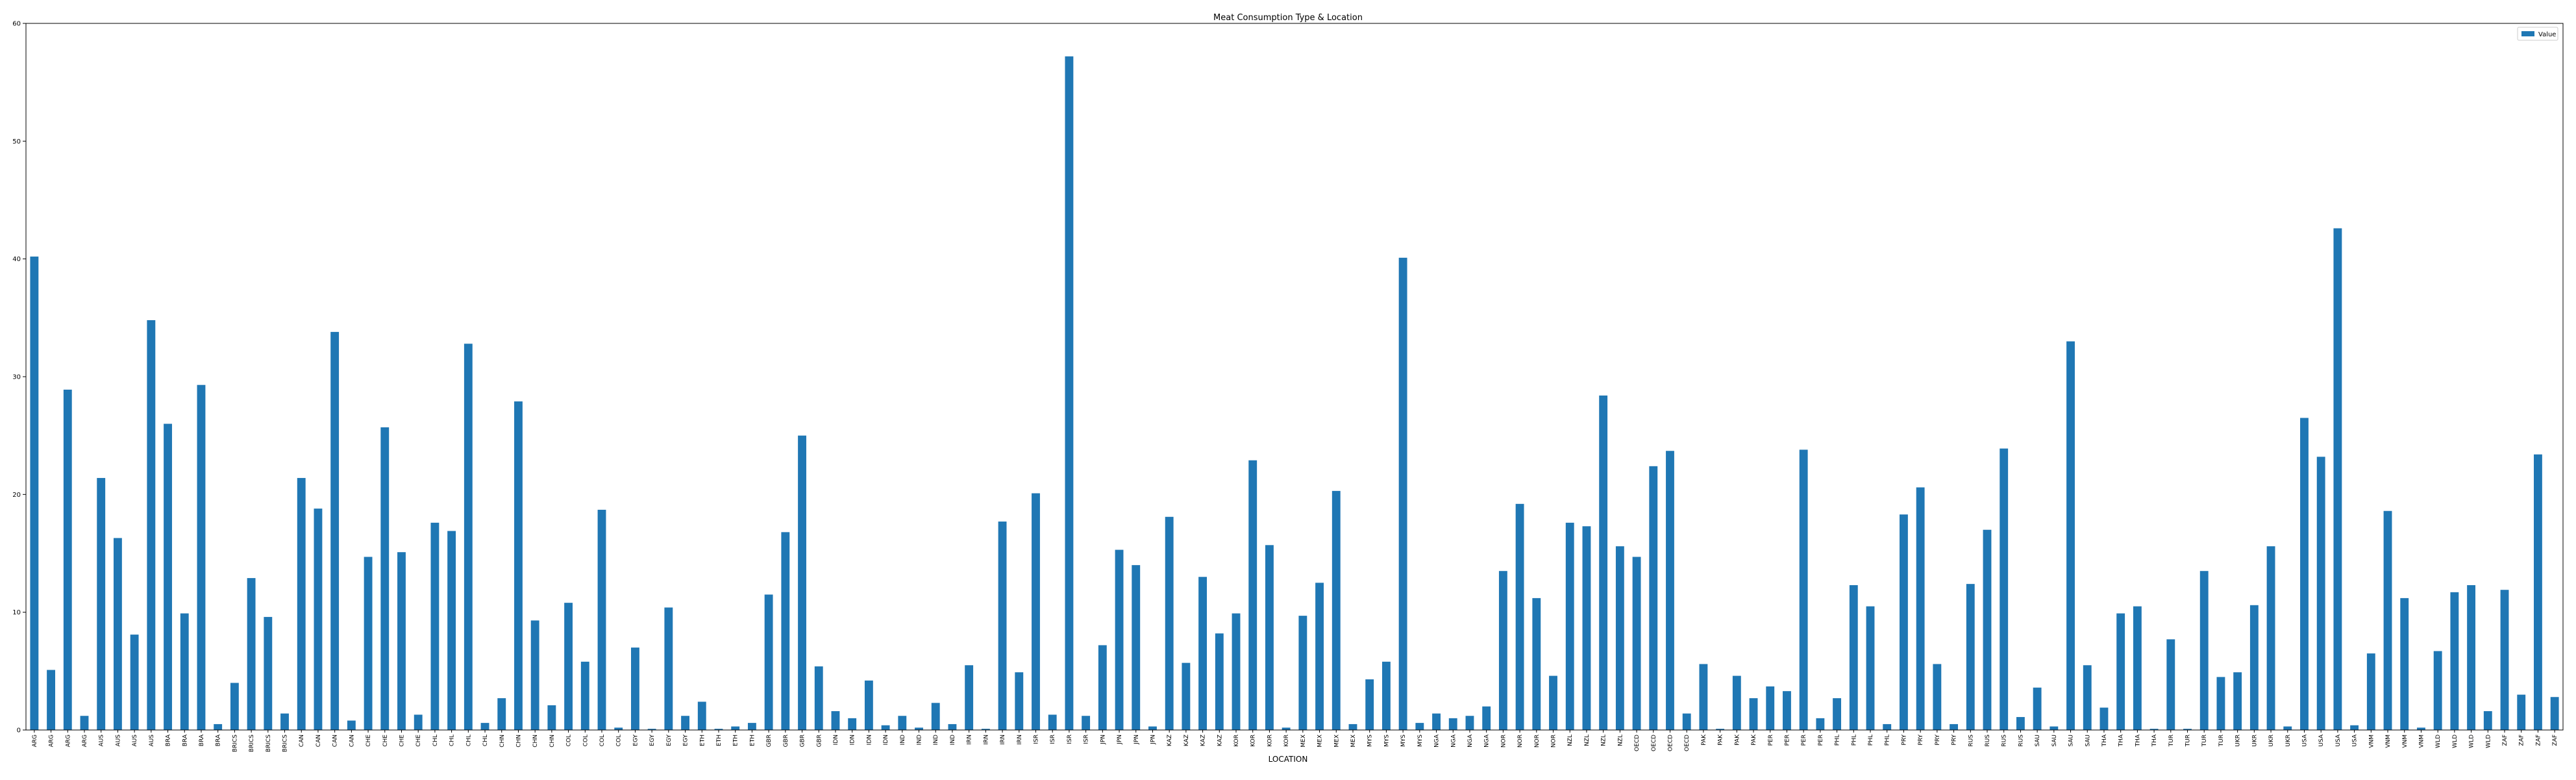 This screenshot has width=2576, height=780. I want to click on x-tick-label-24: CHL, so click(435, 741).